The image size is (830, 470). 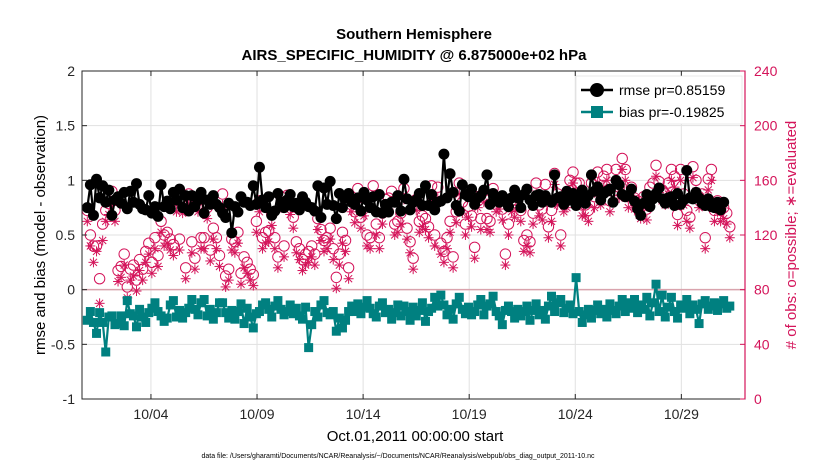 What do you see at coordinates (575, 414) in the screenshot?
I see `x-tick-label: 10/24` at bounding box center [575, 414].